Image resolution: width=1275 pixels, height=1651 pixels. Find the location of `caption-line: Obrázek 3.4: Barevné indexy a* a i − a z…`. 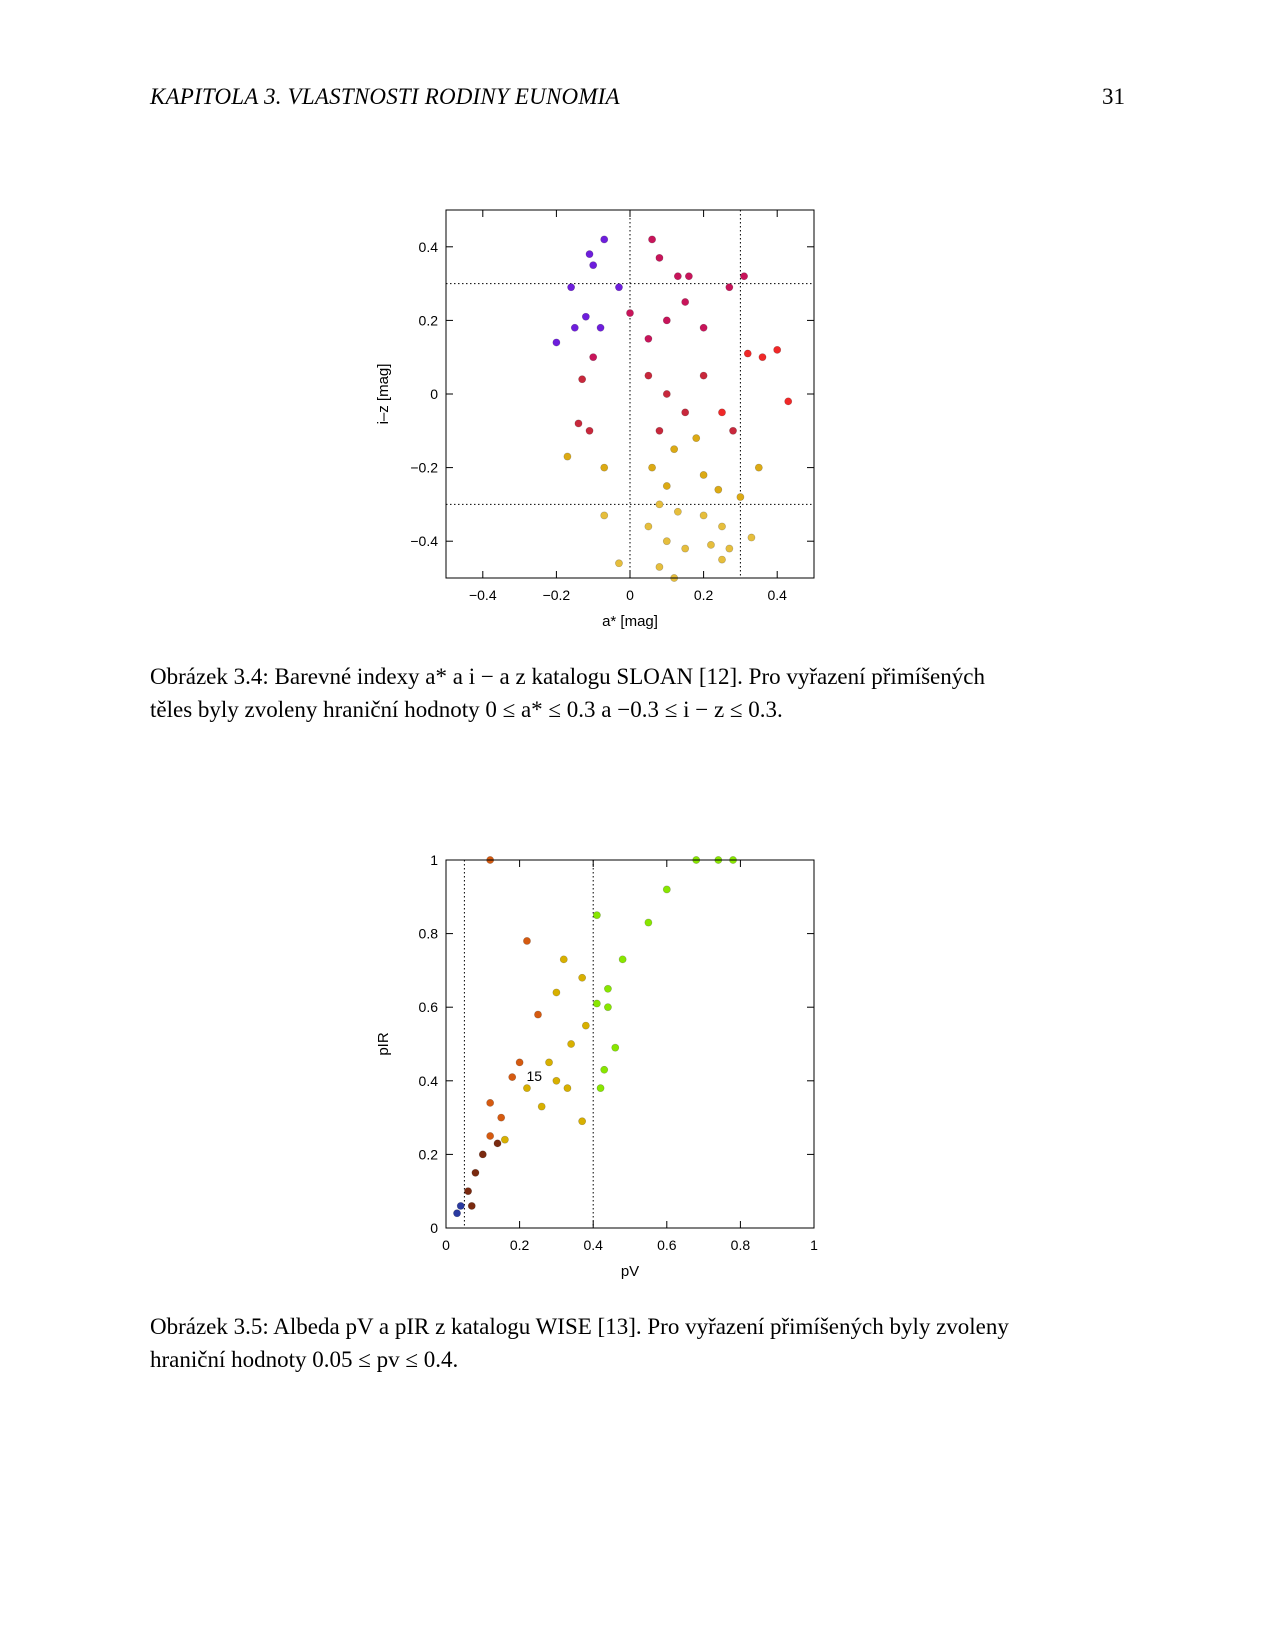

caption-line: Obrázek 3.4: Barevné indexy a* a i − a z… is located at coordinates (637, 676).